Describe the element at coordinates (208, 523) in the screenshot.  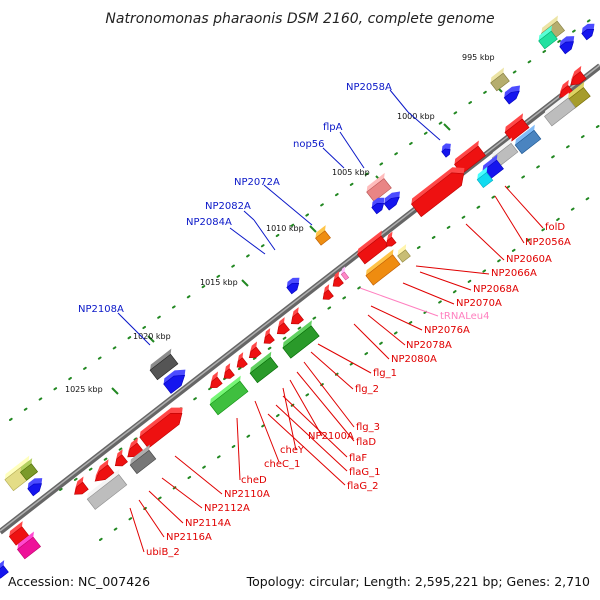
I see `gene-label: NP2114A` at that location.